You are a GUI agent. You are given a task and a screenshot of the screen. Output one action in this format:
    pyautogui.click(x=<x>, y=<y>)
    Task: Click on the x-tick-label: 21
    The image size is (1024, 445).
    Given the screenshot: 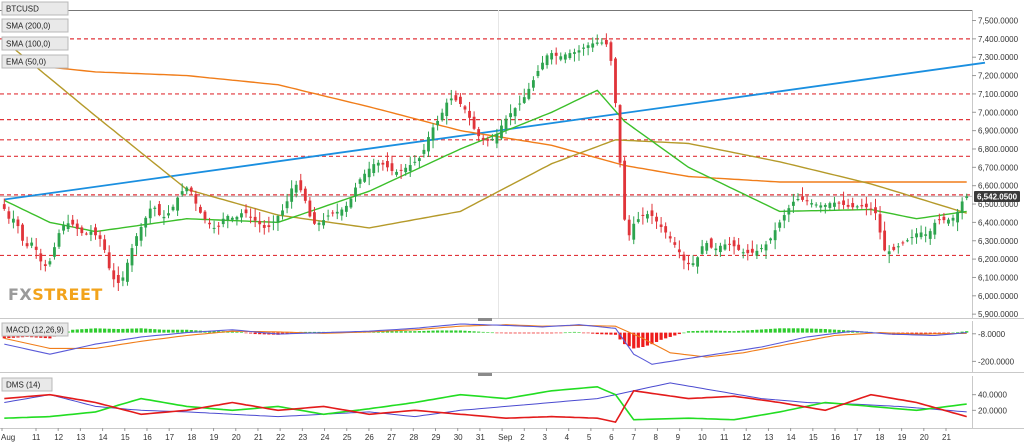 What is the action you would take?
    pyautogui.click(x=946, y=437)
    